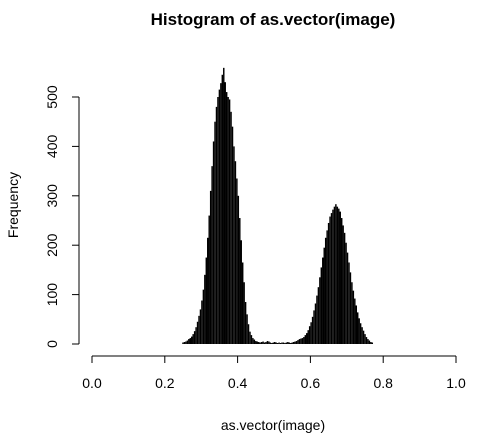 Image resolution: width=494 pixels, height=448 pixels. I want to click on y-axis-label: Frequency, so click(13, 205).